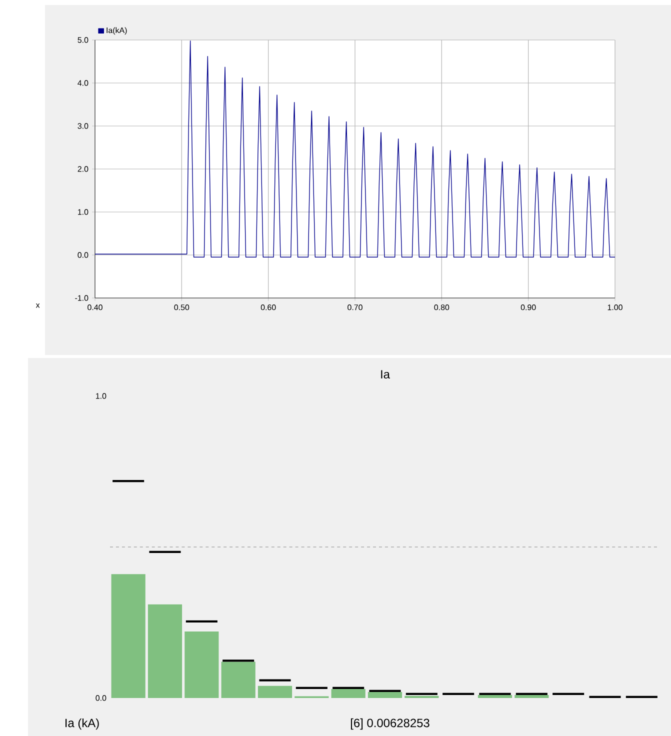 The width and height of the screenshot is (671, 736). I want to click on text: Ia (kA), so click(82, 724).